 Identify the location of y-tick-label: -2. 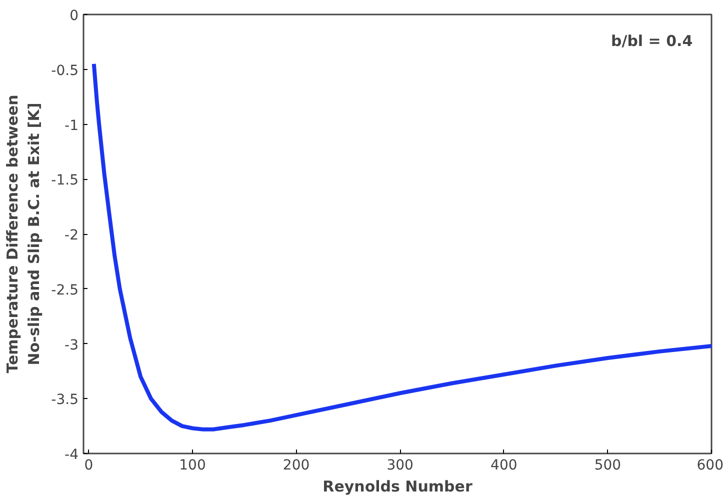
(71, 236).